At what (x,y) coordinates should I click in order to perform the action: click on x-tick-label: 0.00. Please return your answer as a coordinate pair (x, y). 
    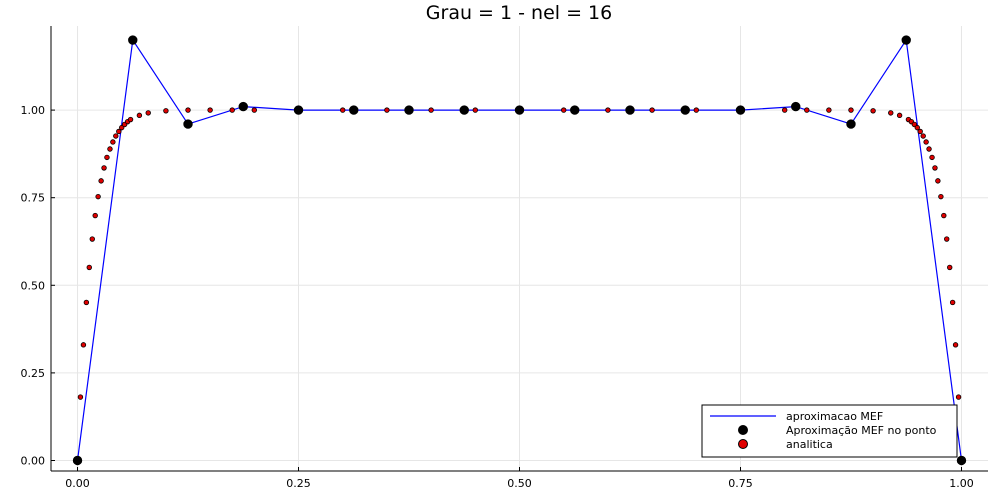
    Looking at the image, I should click on (77, 483).